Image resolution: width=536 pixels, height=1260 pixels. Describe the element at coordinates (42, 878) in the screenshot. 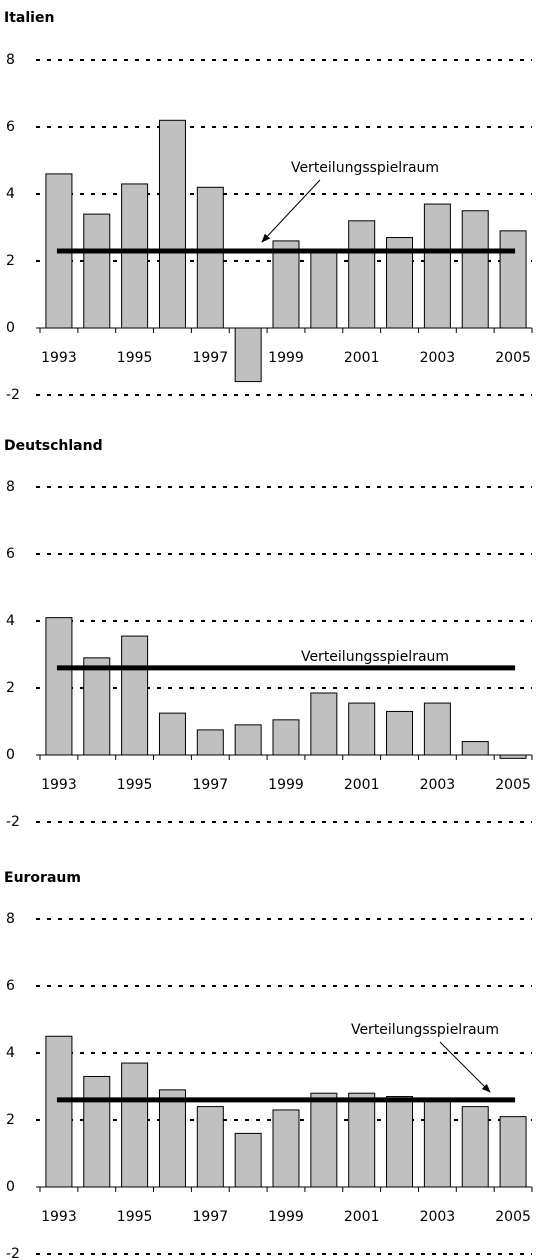

I see `chart-title: Euroraum` at that location.